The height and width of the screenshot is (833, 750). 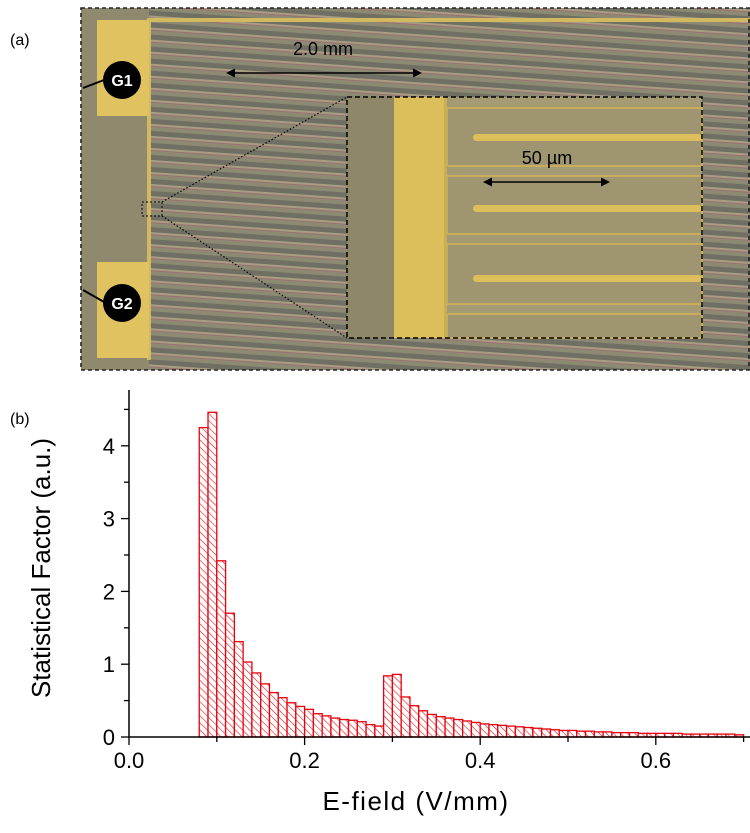 What do you see at coordinates (109, 664) in the screenshot?
I see `y-tick-label: 1` at bounding box center [109, 664].